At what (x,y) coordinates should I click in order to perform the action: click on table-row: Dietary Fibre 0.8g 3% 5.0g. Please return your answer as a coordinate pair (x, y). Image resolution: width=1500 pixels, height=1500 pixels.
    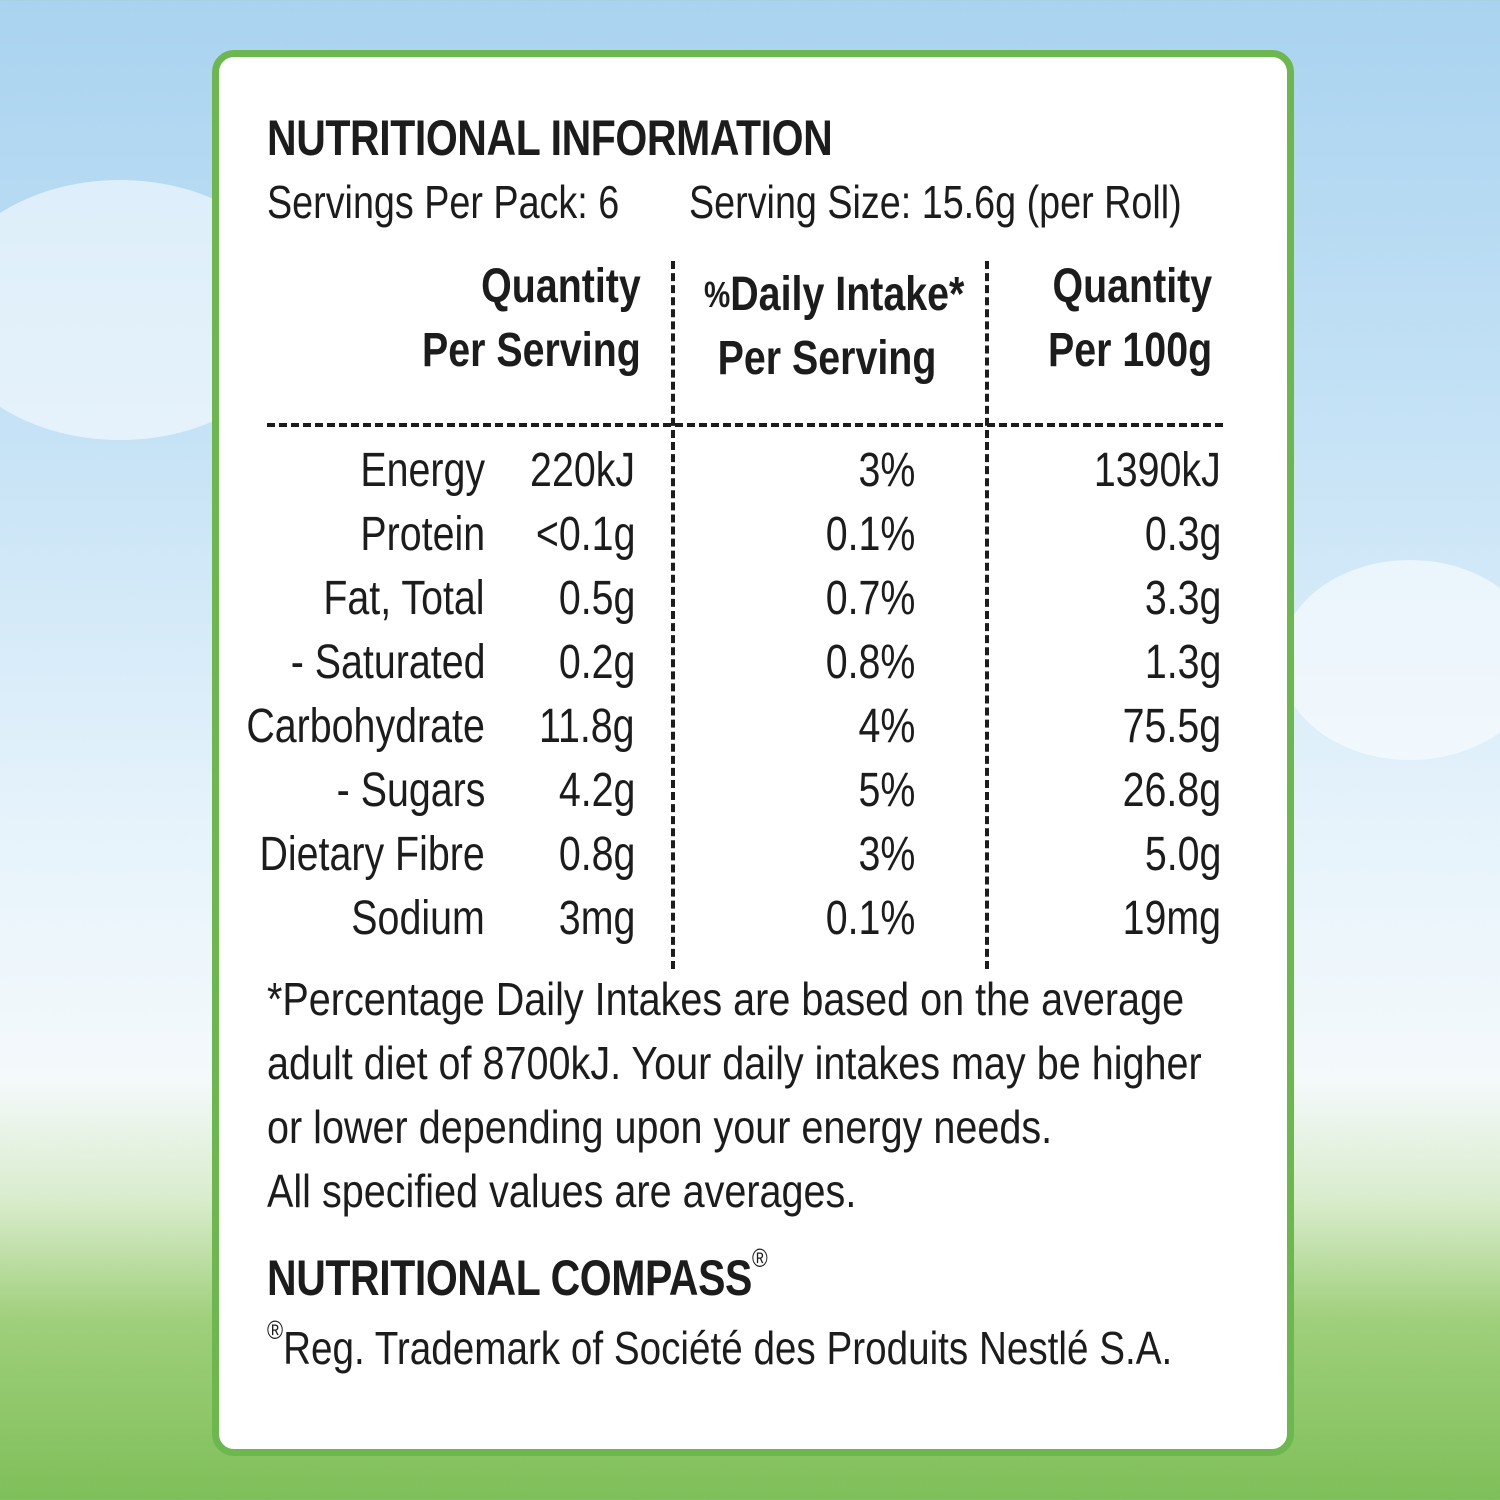
    Looking at the image, I should click on (753, 859).